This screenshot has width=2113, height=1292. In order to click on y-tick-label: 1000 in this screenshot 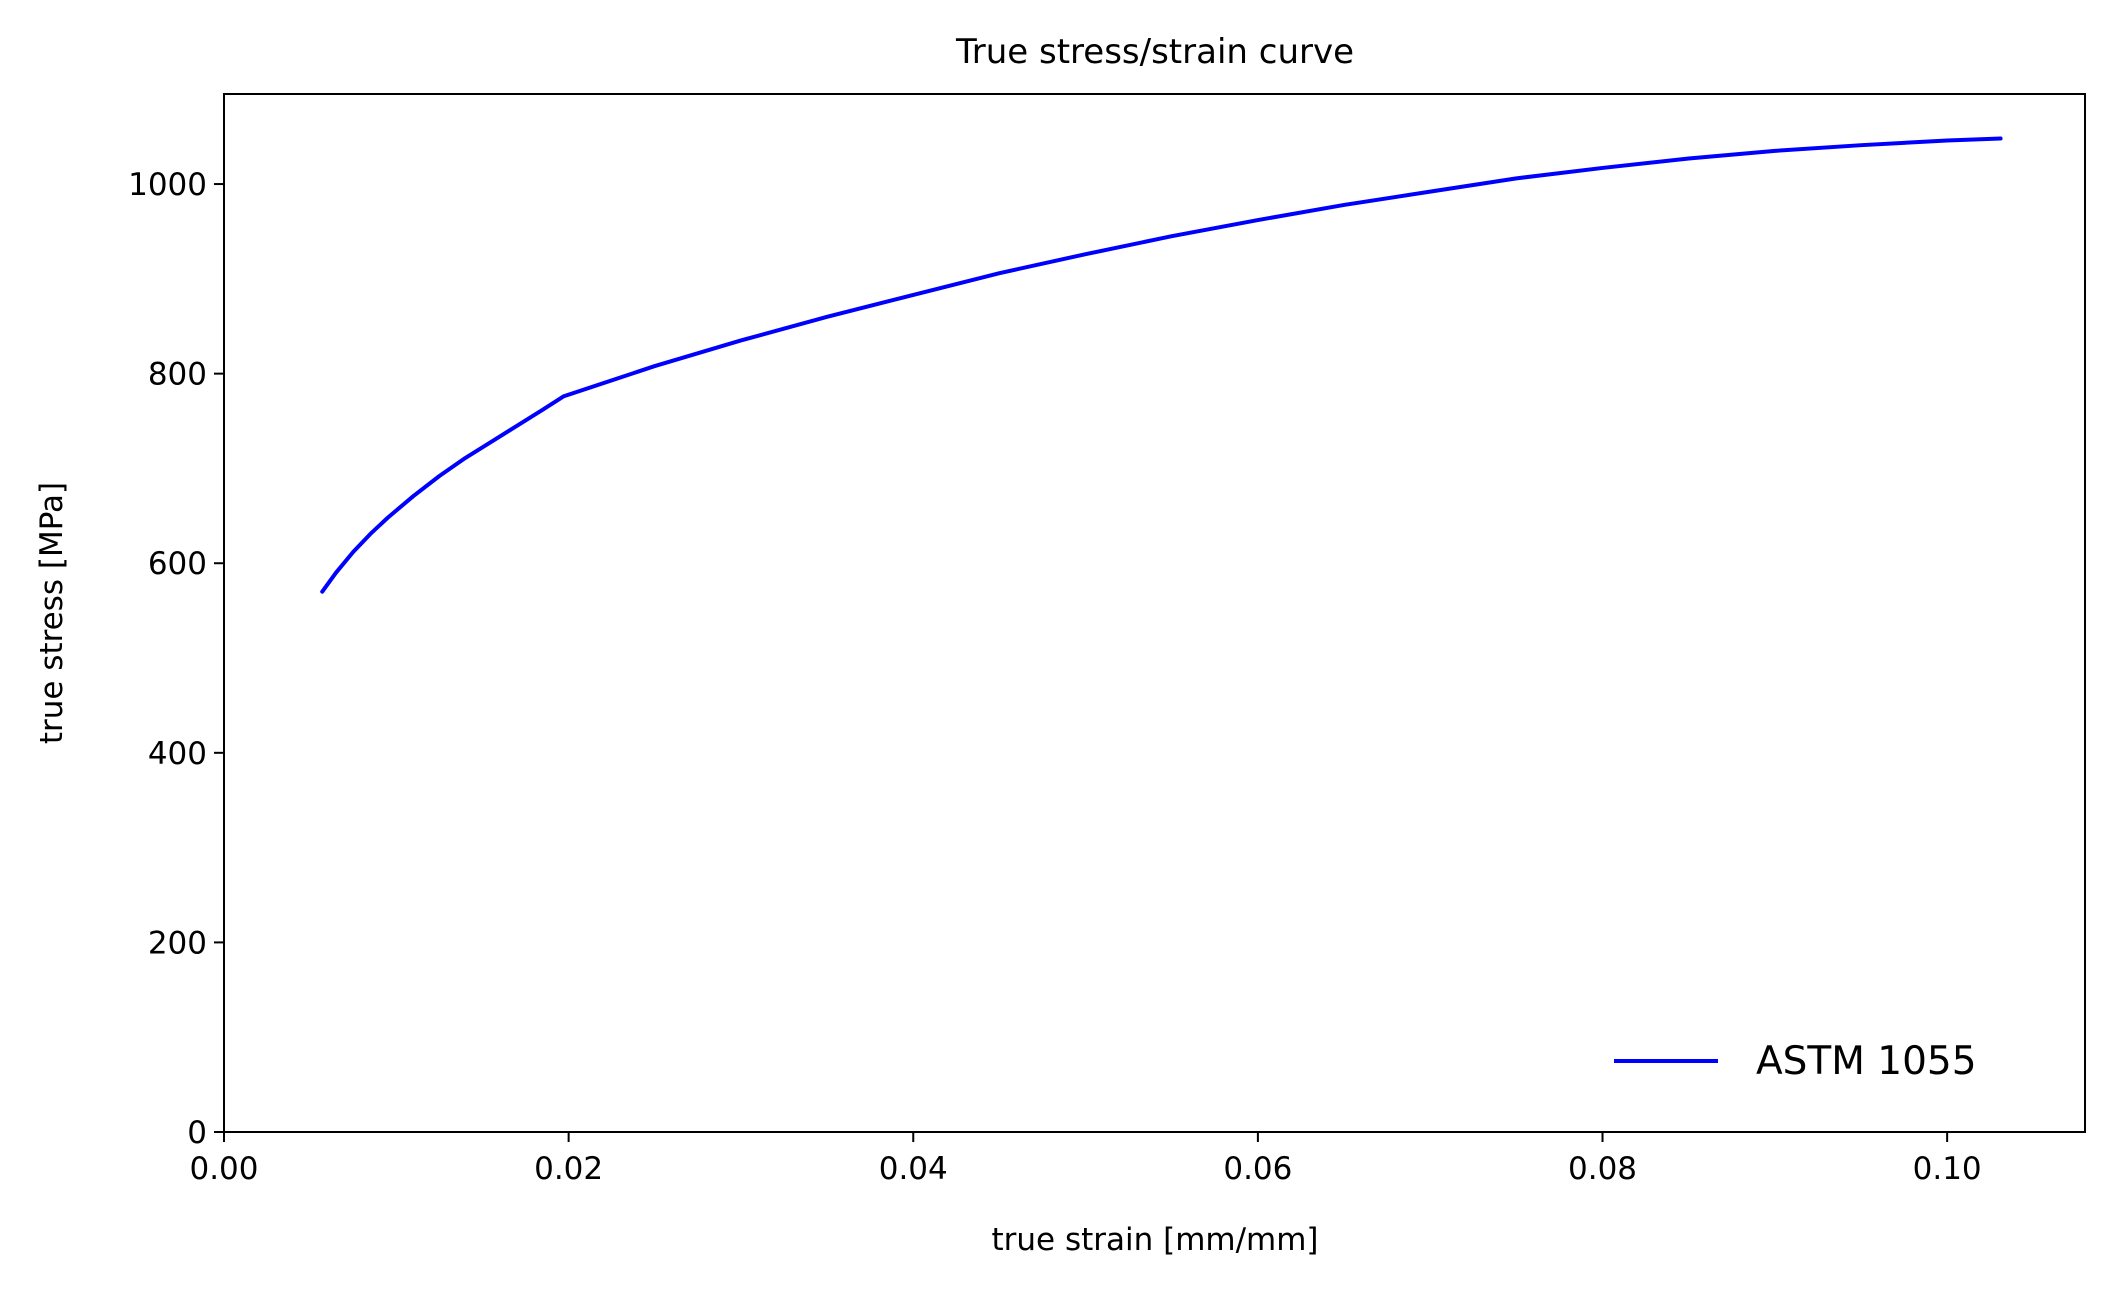, I will do `click(167, 185)`.